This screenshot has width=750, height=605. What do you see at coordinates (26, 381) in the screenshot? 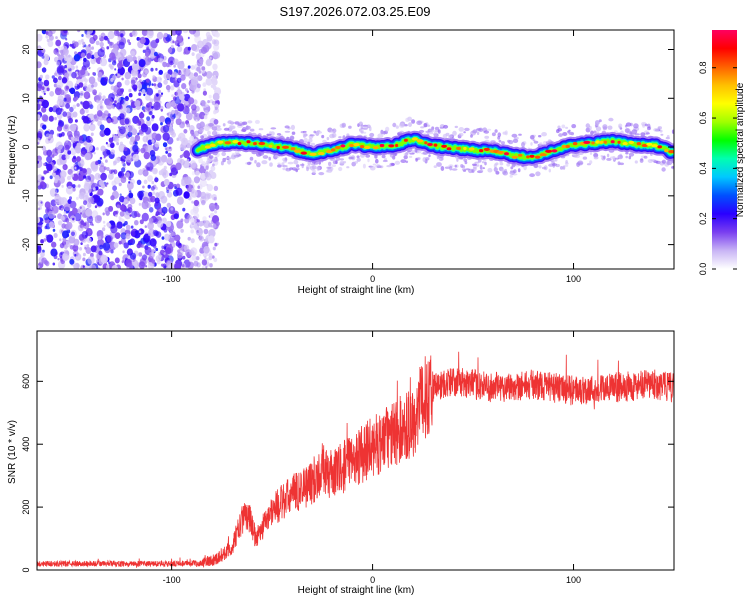
I see `y-tick-label: 600` at bounding box center [26, 381].